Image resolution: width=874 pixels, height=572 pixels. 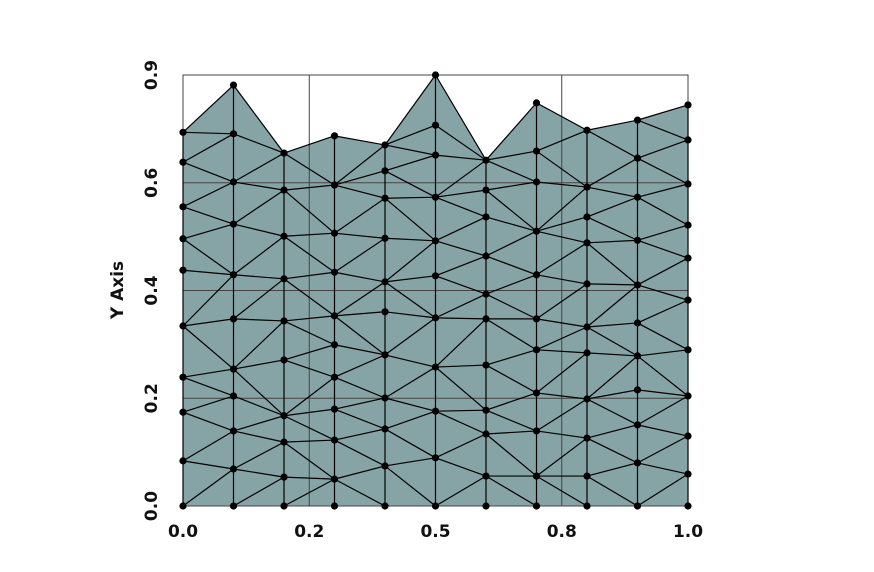 I want to click on x-tick-label: 0.5, so click(x=435, y=532).